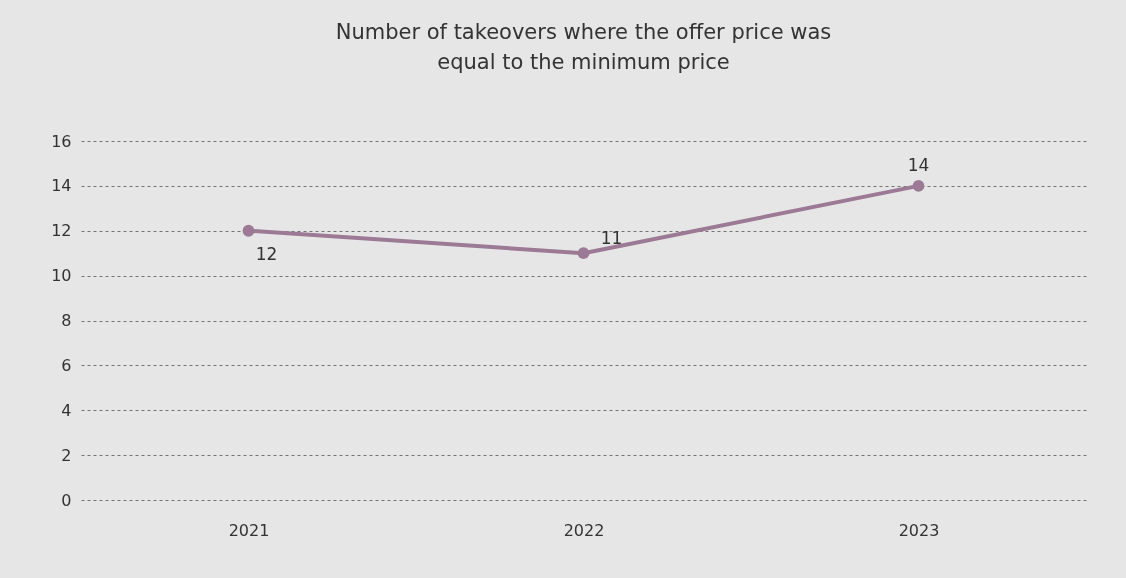  What do you see at coordinates (61, 141) in the screenshot?
I see `y-tick-label: 16` at bounding box center [61, 141].